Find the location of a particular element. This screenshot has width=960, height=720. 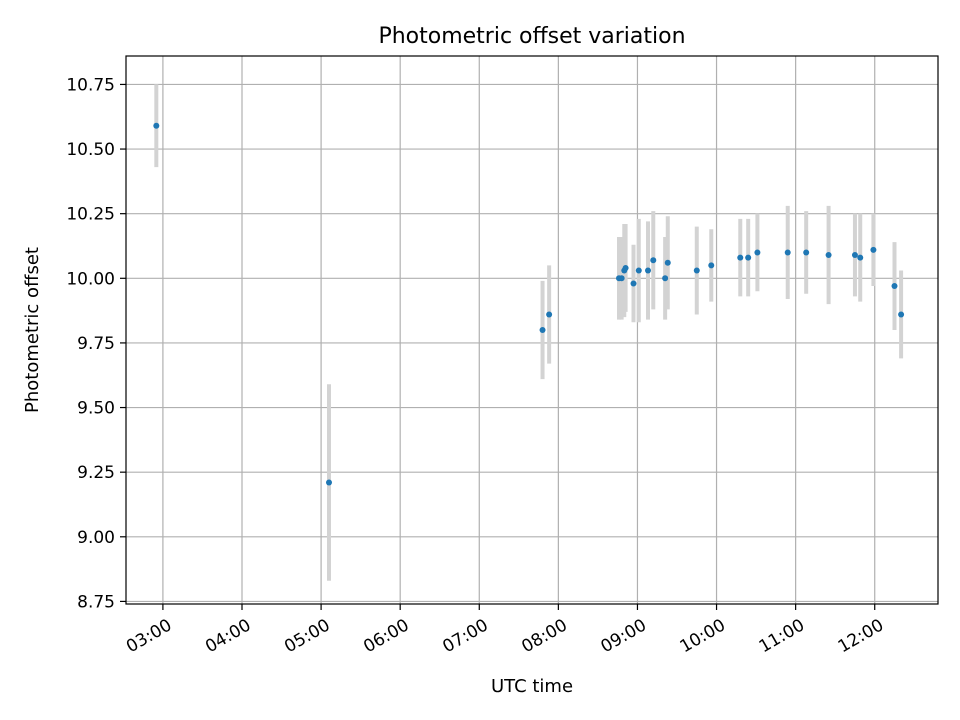

y-tick-label: 9.00 is located at coordinates (96, 538).